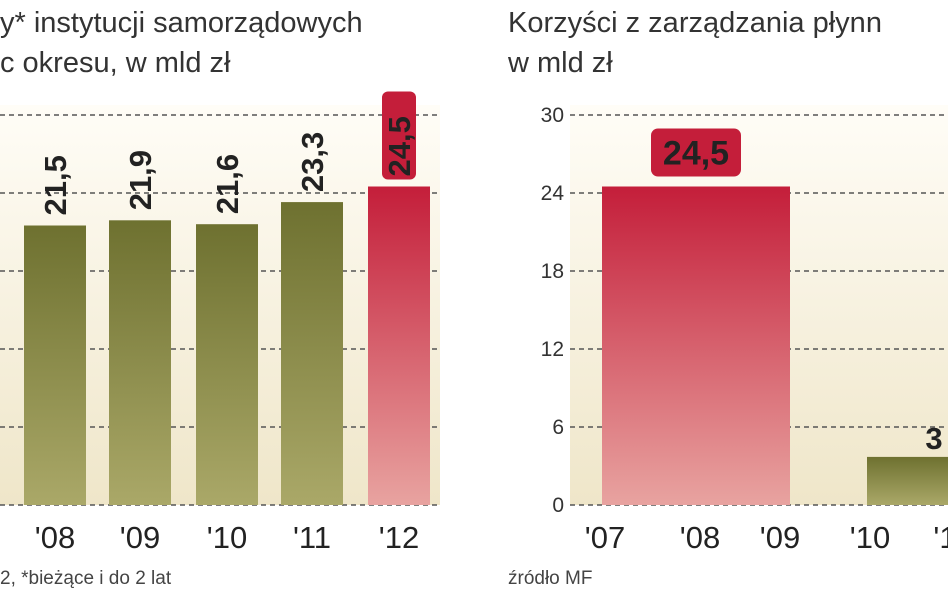 The width and height of the screenshot is (948, 598). What do you see at coordinates (312, 537) in the screenshot?
I see `x-tick-label: '11` at bounding box center [312, 537].